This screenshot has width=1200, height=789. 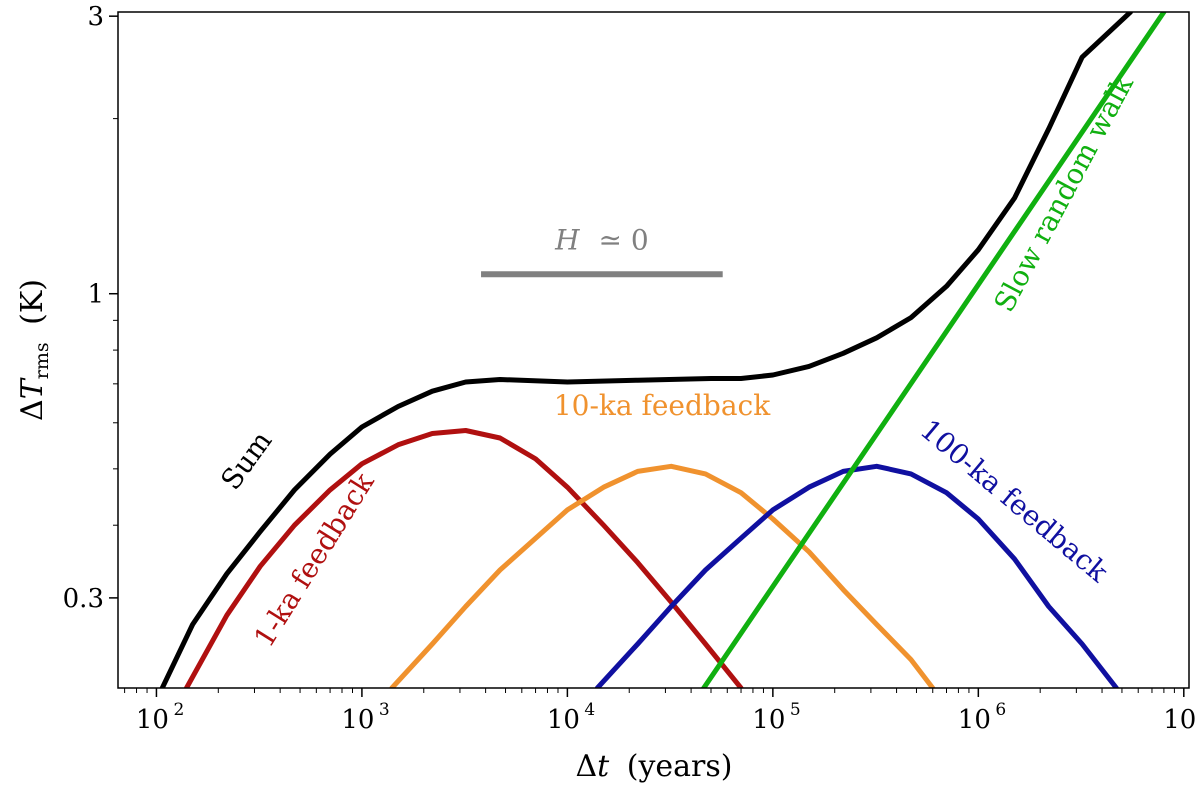 I want to click on y-tick-label: 0.3, so click(x=83, y=599).